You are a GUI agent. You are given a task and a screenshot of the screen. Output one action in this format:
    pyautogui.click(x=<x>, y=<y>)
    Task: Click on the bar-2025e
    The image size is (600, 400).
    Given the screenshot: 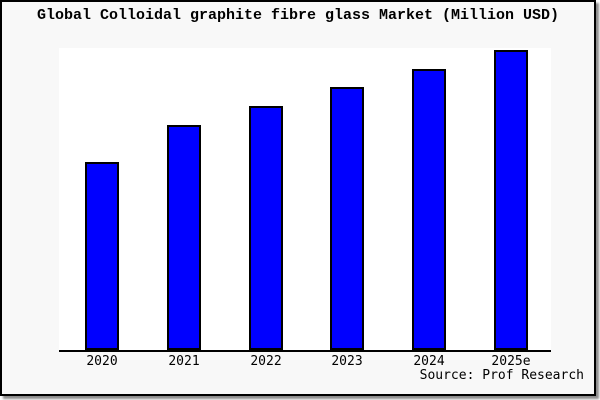 What is the action you would take?
    pyautogui.click(x=511, y=200)
    